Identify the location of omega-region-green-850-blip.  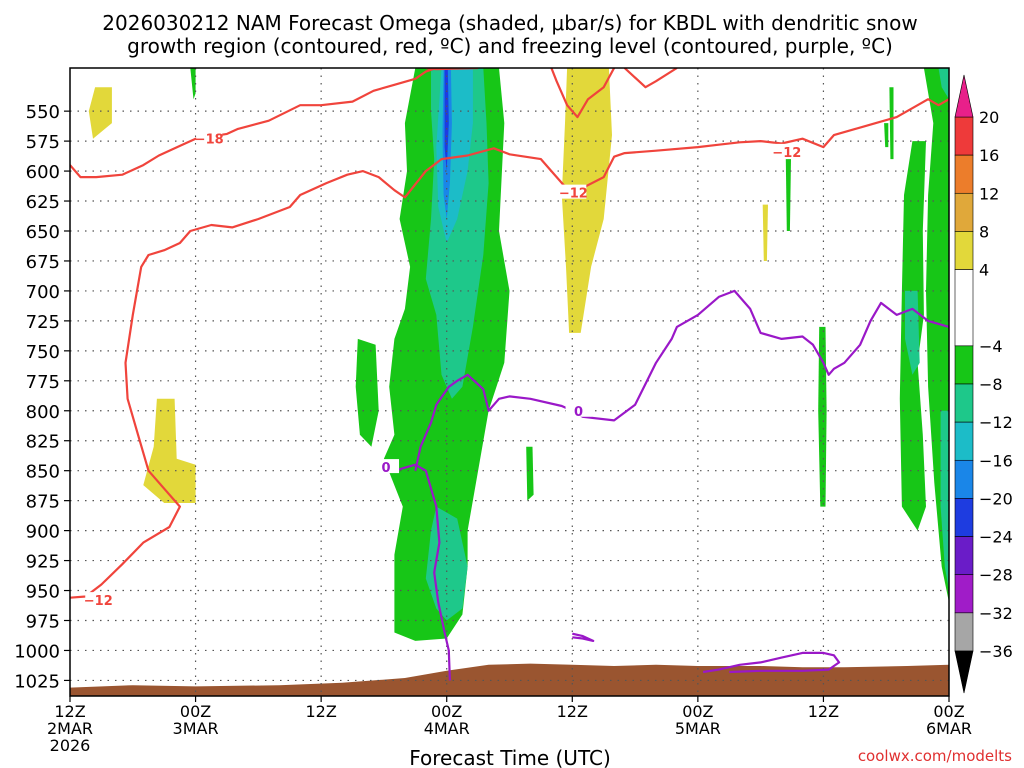
(530, 473).